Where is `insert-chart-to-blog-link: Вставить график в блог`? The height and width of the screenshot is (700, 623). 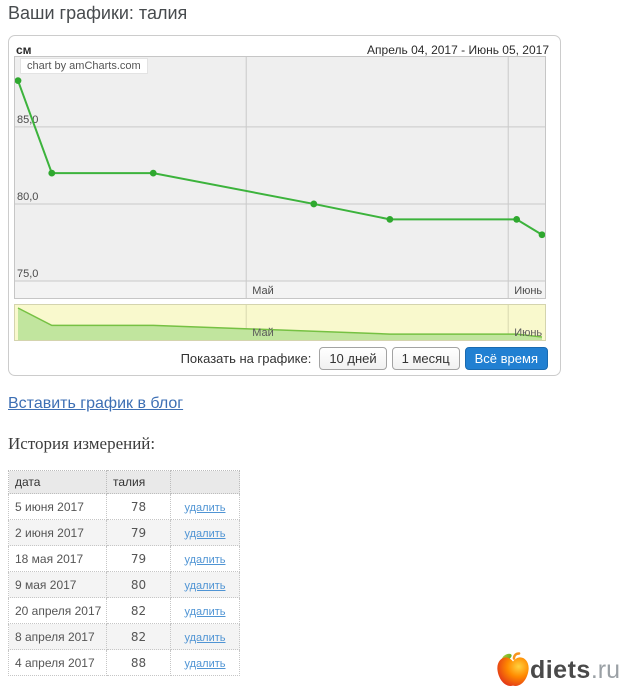 insert-chart-to-blog-link: Вставить график в блог is located at coordinates (96, 403).